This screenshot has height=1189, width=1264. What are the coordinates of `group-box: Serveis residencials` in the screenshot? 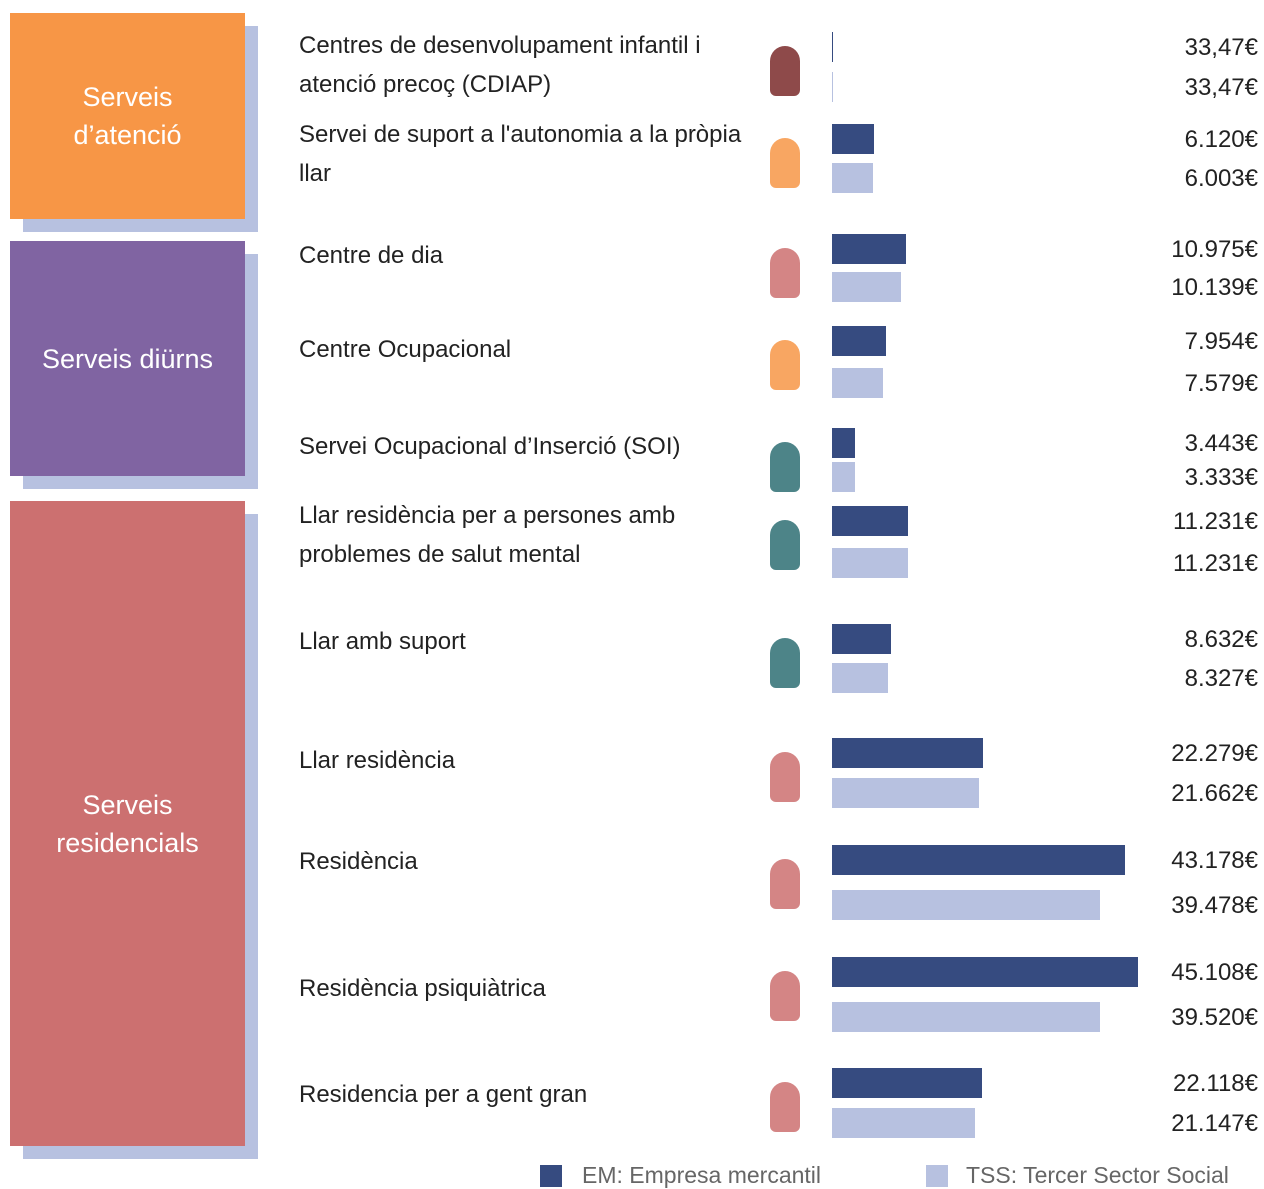 It's located at (127, 823).